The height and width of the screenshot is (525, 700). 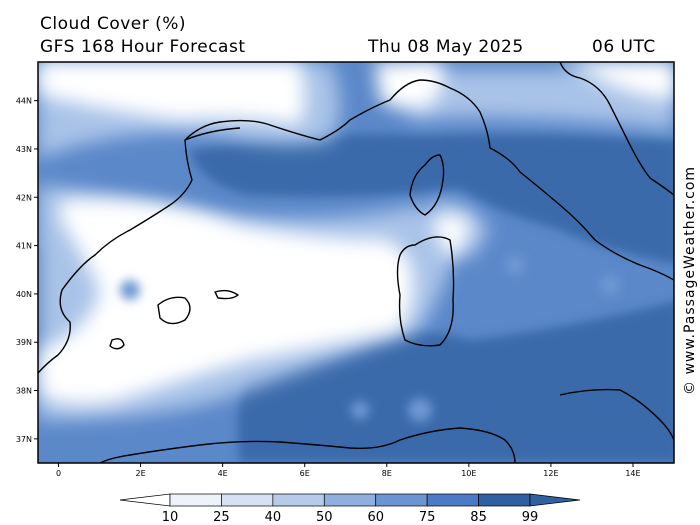 I want to click on lon-tick-label: 8E, so click(x=387, y=473).